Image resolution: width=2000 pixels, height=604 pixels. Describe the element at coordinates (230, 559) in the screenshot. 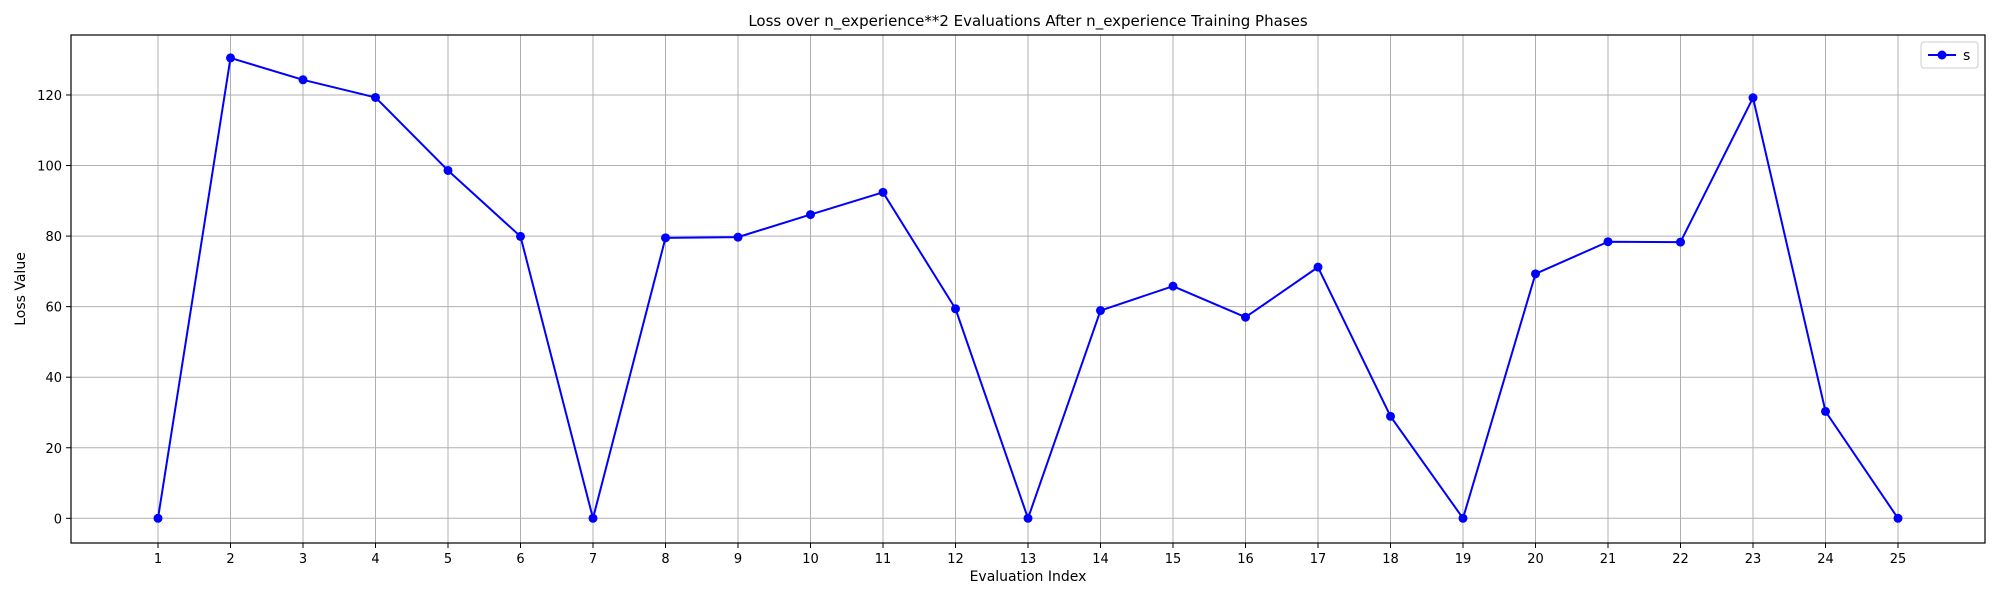

I see `x-tick-label: 2` at that location.